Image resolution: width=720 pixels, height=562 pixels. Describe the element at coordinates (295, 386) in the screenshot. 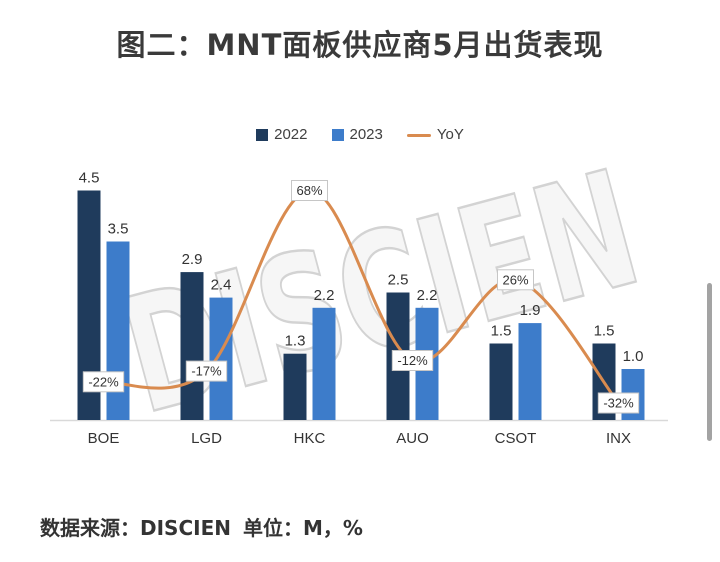

I see `bar-2022-hkc` at that location.